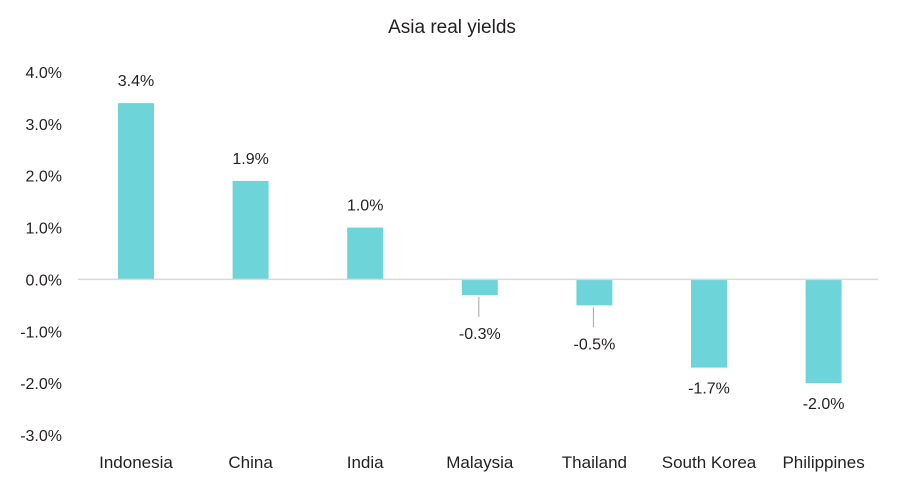 Image resolution: width=909 pixels, height=499 pixels. What do you see at coordinates (452, 27) in the screenshot?
I see `chart-title: Asia real yields` at bounding box center [452, 27].